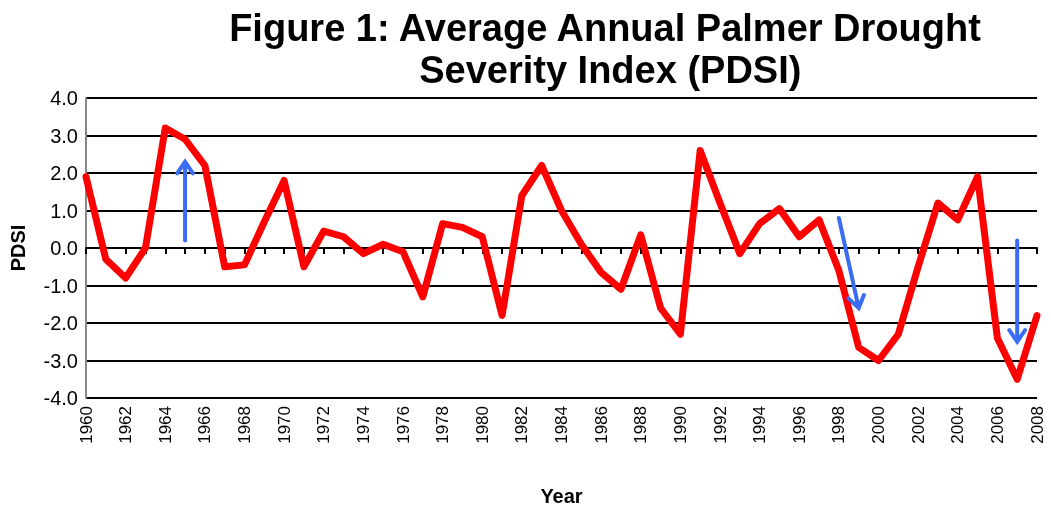 The height and width of the screenshot is (514, 1051). I want to click on y-tick-label: -3.0, so click(60, 360).